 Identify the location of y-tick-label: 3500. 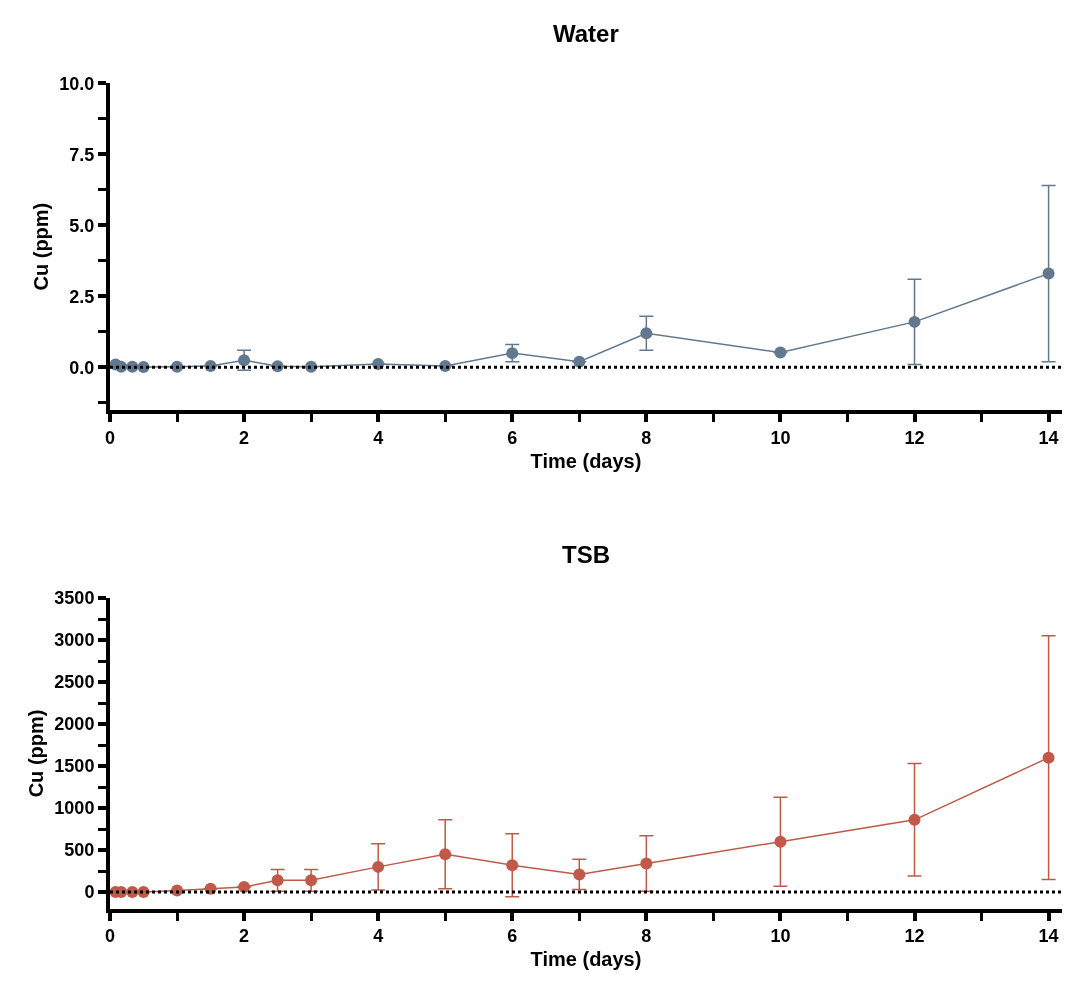
(74, 598).